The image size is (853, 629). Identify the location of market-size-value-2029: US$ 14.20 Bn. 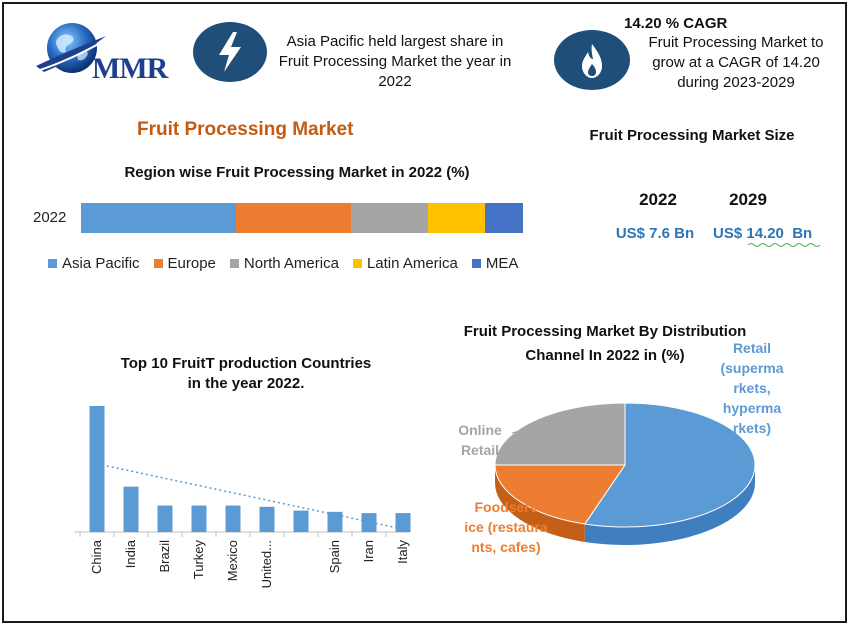
(763, 233).